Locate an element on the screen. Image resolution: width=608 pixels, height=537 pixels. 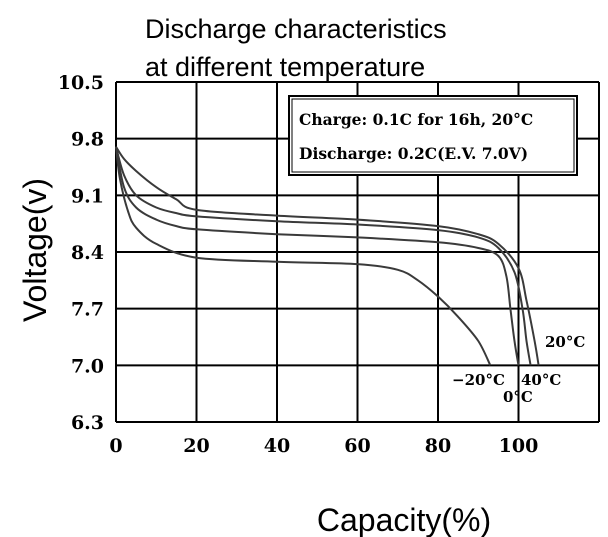
y-tick-label: 6.3 is located at coordinates (87, 423).